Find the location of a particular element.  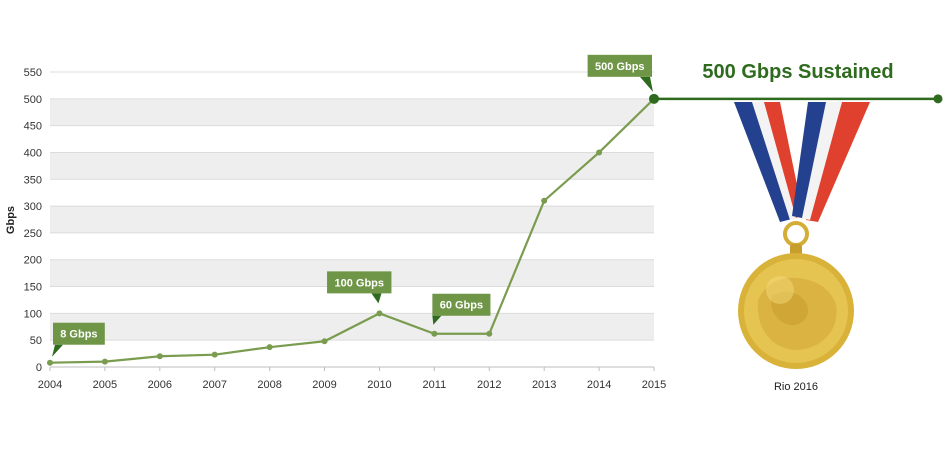

callout-label: 8 Gbps is located at coordinates (78, 335).